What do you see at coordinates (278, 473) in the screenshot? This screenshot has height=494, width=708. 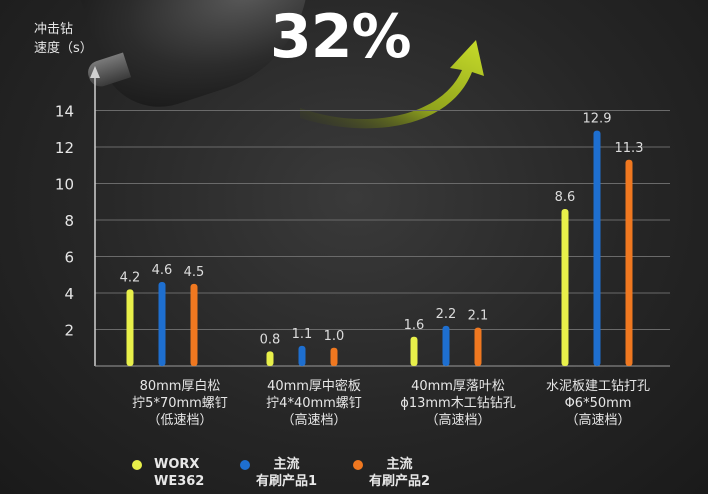 I see `legend-item-product-1: 主流 有刷产品1` at bounding box center [278, 473].